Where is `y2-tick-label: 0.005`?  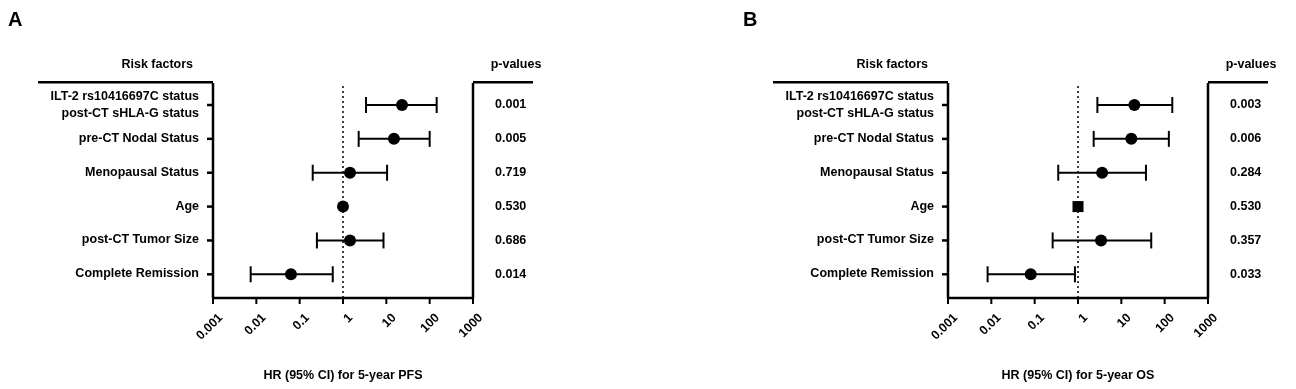 y2-tick-label: 0.005 is located at coordinates (511, 138).